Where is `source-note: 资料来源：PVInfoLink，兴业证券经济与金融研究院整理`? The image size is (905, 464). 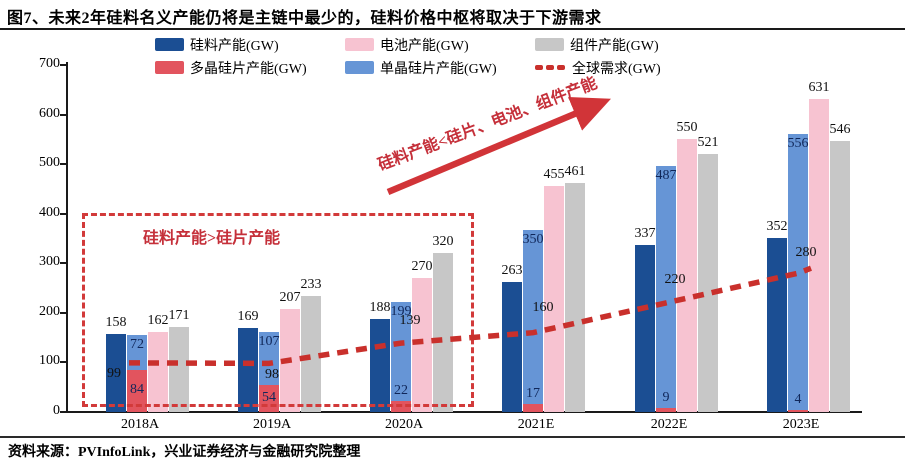 source-note: 资料来源：PVInfoLink，兴业证券经济与金融研究院整理 is located at coordinates (184, 452).